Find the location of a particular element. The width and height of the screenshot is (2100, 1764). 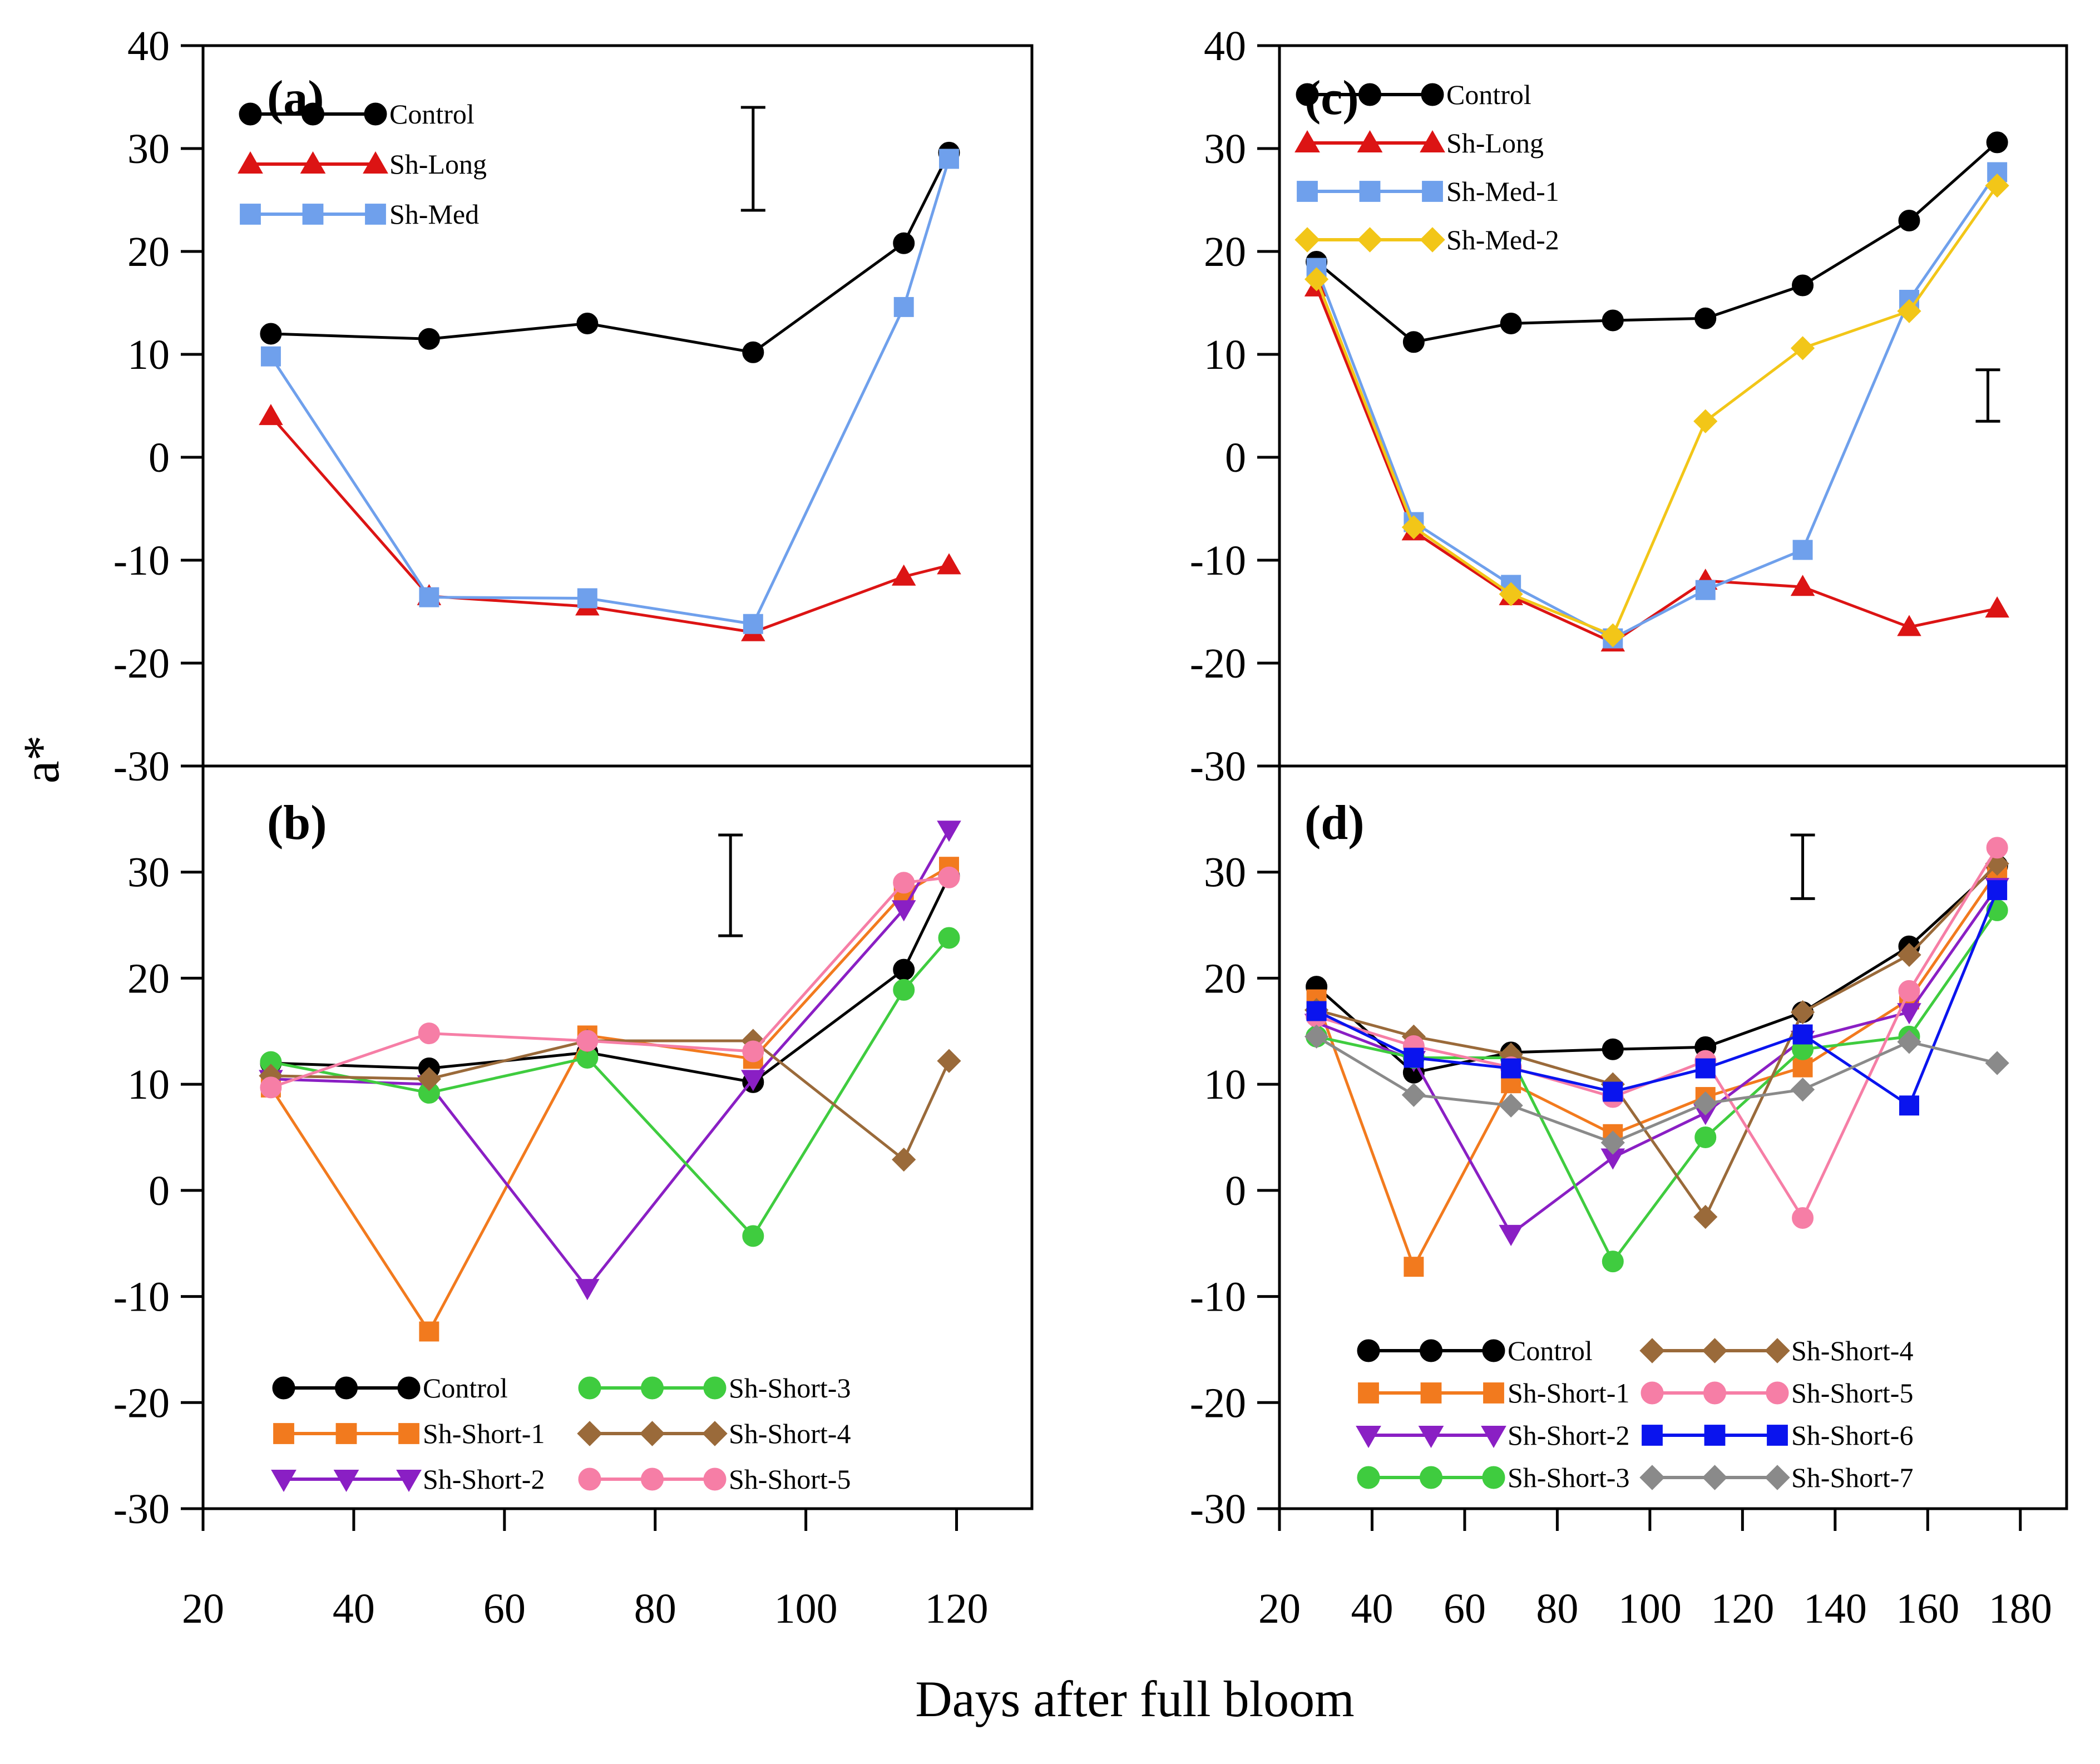

x-tick-label: 100 is located at coordinates (1650, 1608).